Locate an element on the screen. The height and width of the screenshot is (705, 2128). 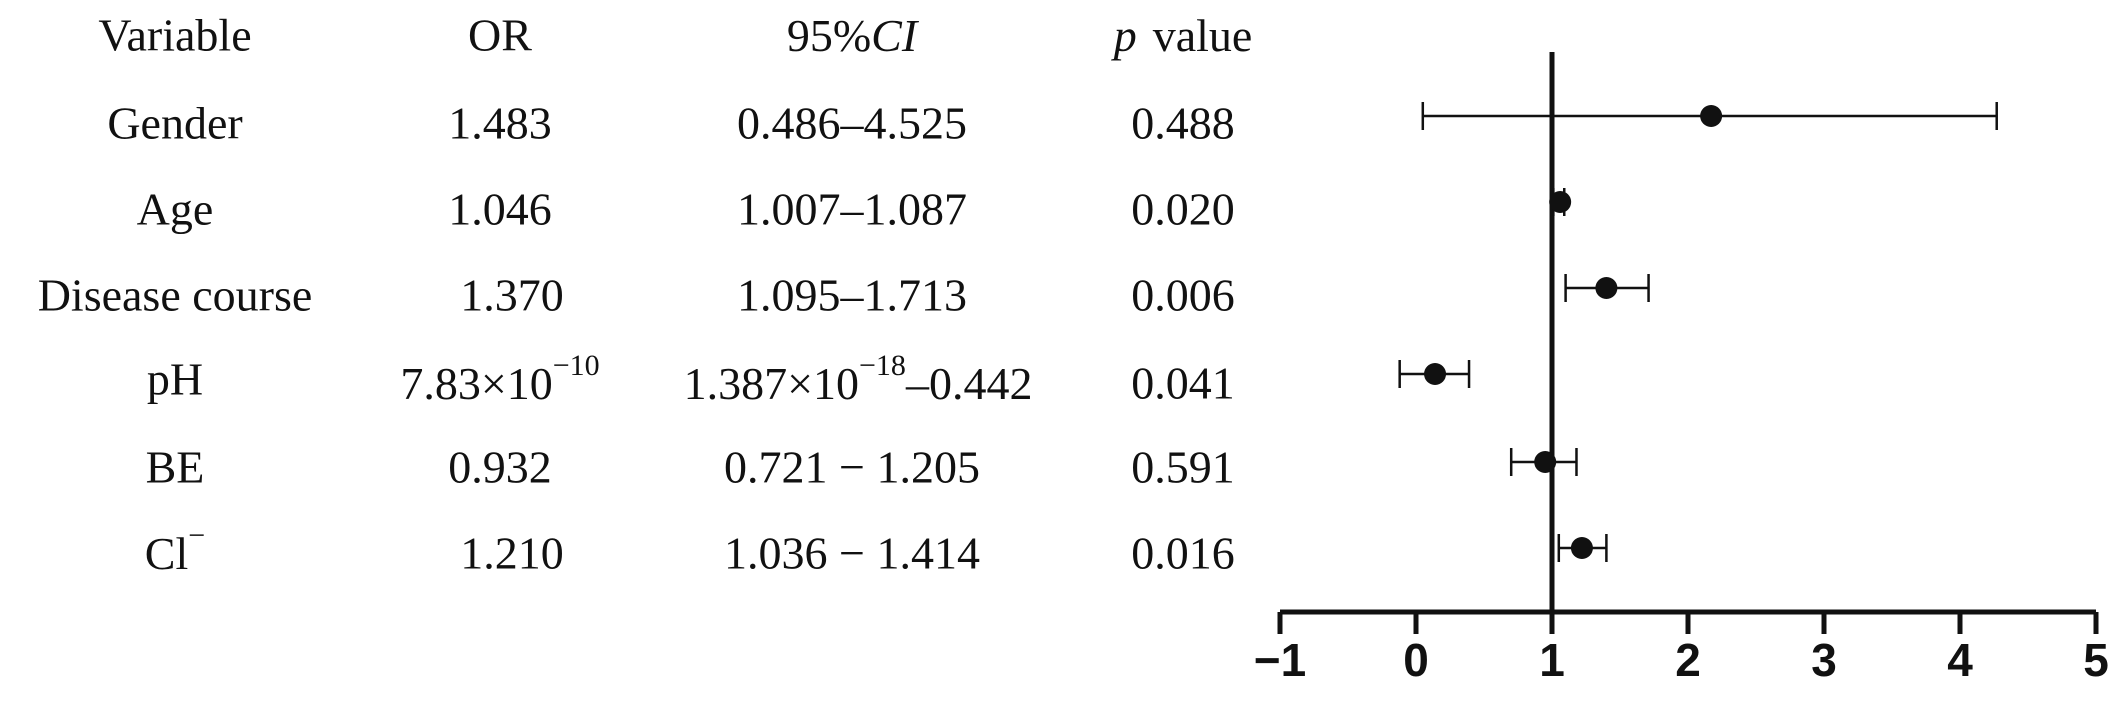
x-tick-label: 0 is located at coordinates (1416, 660).